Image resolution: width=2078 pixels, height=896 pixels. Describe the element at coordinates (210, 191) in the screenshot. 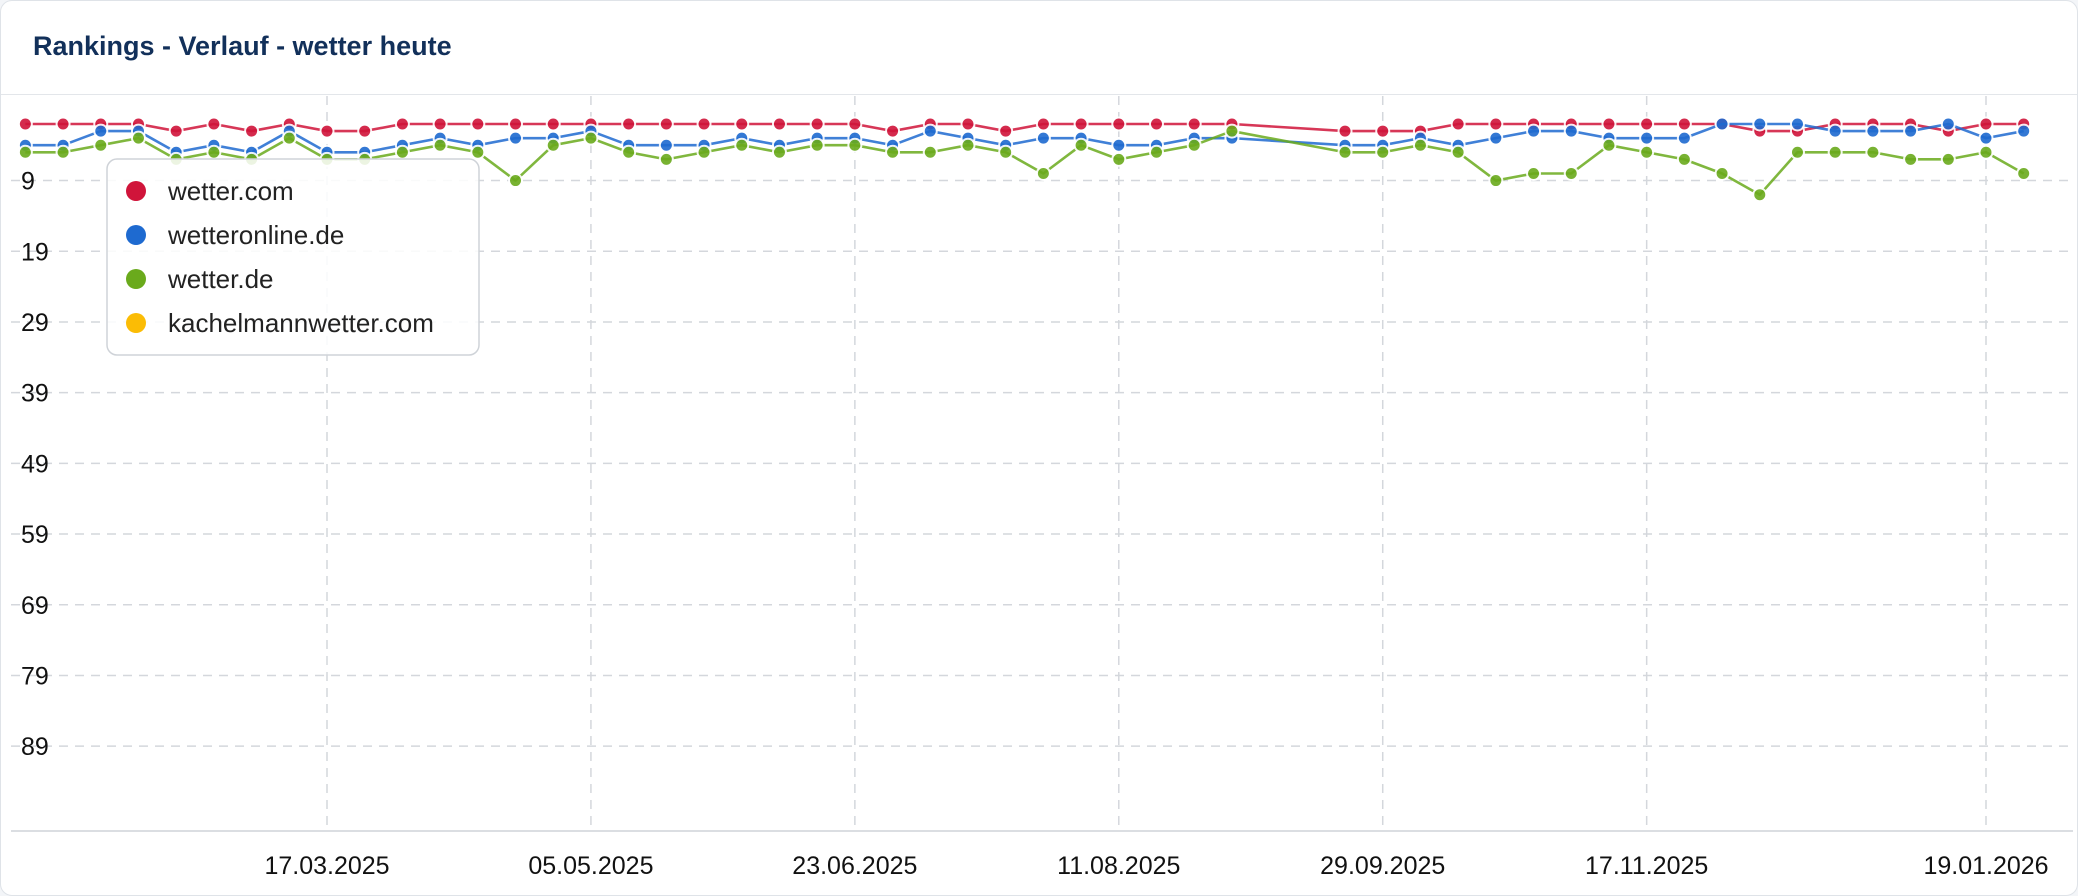

I see `legend-item: wetter.com` at that location.